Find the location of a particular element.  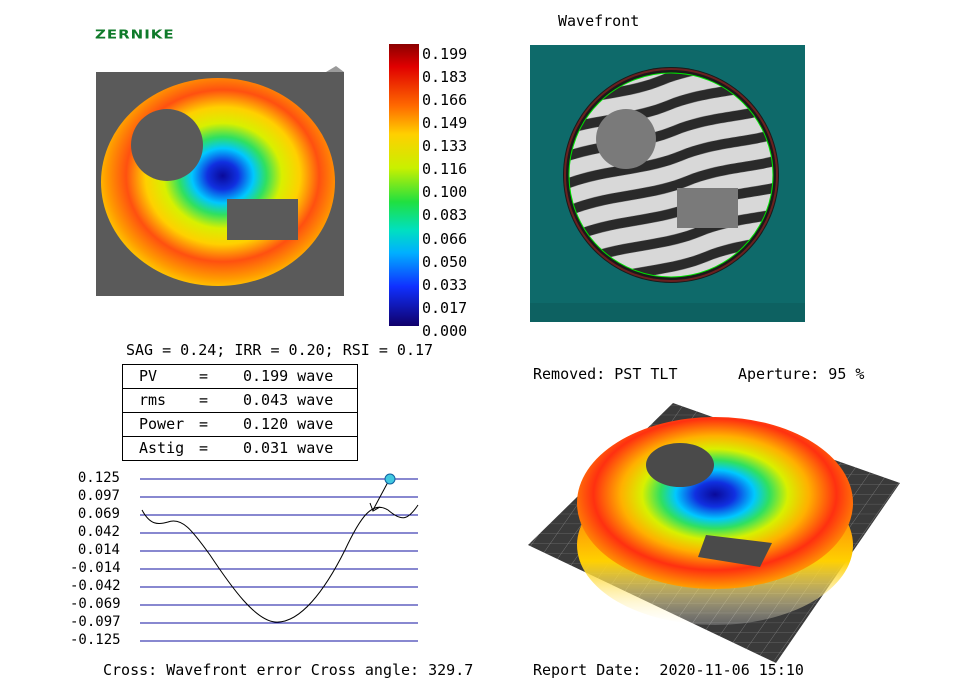

y-tick-label: 0.097 is located at coordinates (98, 496).